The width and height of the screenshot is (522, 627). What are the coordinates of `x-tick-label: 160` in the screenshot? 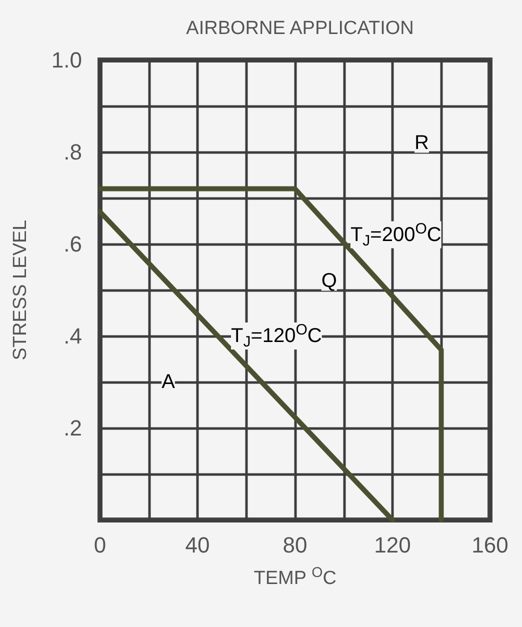 It's located at (490, 545).